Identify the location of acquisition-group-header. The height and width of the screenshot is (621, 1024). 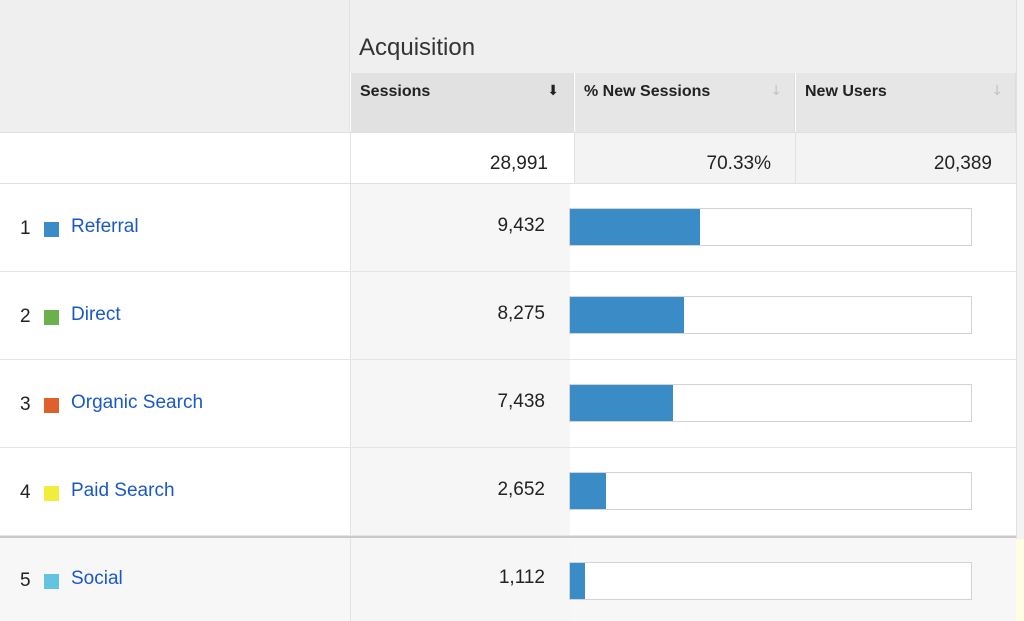
(683, 36).